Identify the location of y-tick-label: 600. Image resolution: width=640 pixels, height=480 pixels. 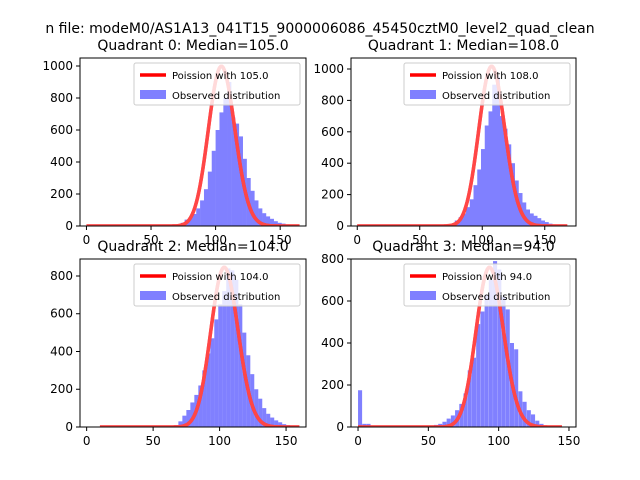
(332, 132).